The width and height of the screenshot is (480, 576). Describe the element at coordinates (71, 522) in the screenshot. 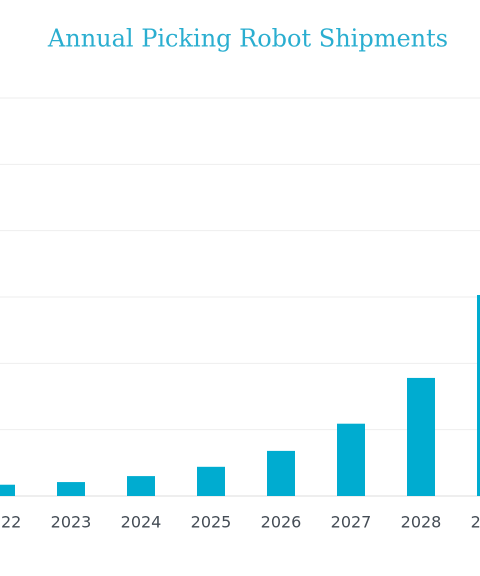

I see `x-tick-label: 2023` at that location.